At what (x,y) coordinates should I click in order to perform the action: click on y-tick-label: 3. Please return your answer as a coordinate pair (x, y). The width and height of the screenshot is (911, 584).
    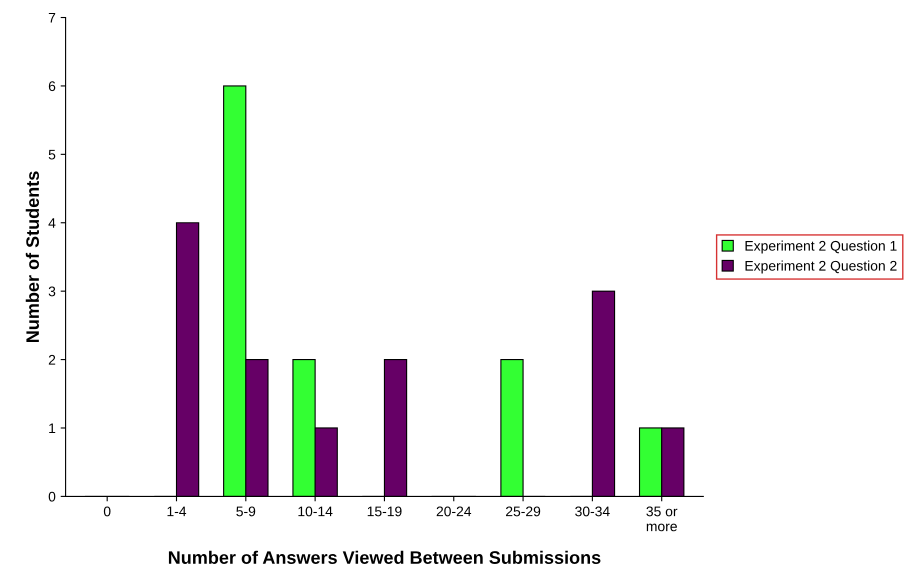
    Looking at the image, I should click on (52, 291).